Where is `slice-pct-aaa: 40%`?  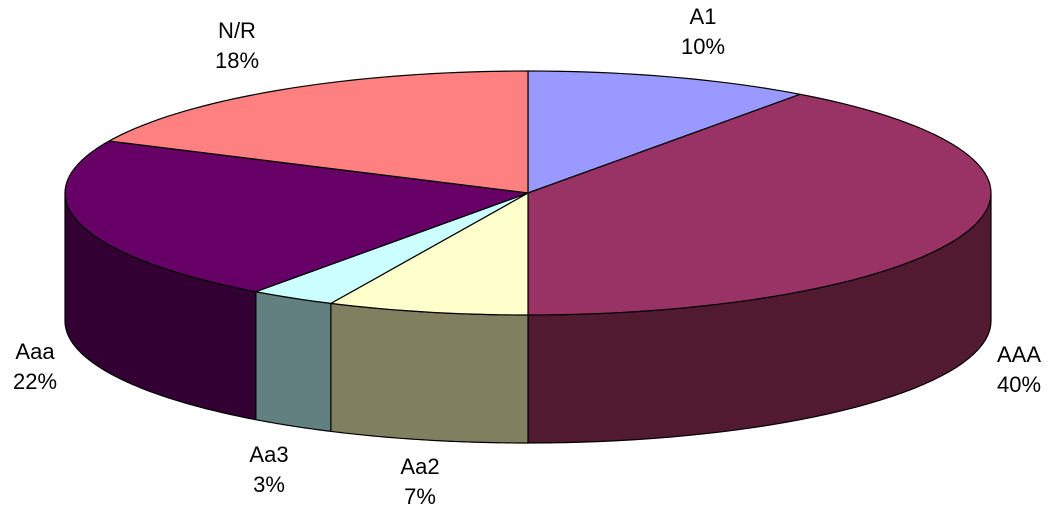
slice-pct-aaa: 40% is located at coordinates (1019, 384).